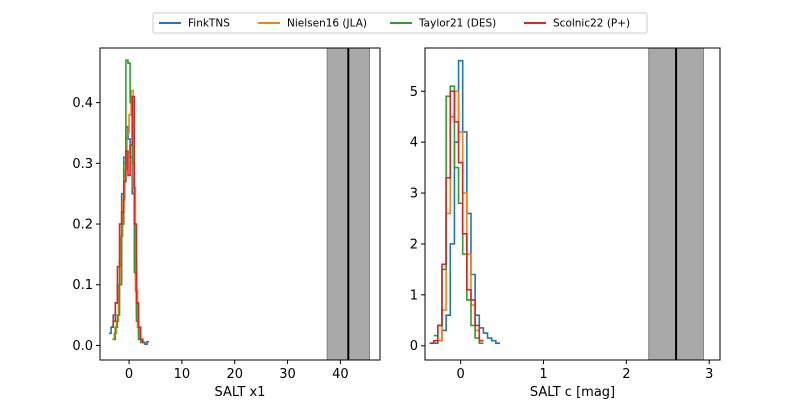  What do you see at coordinates (340, 374) in the screenshot?
I see `x-tick-label: 40` at bounding box center [340, 374].